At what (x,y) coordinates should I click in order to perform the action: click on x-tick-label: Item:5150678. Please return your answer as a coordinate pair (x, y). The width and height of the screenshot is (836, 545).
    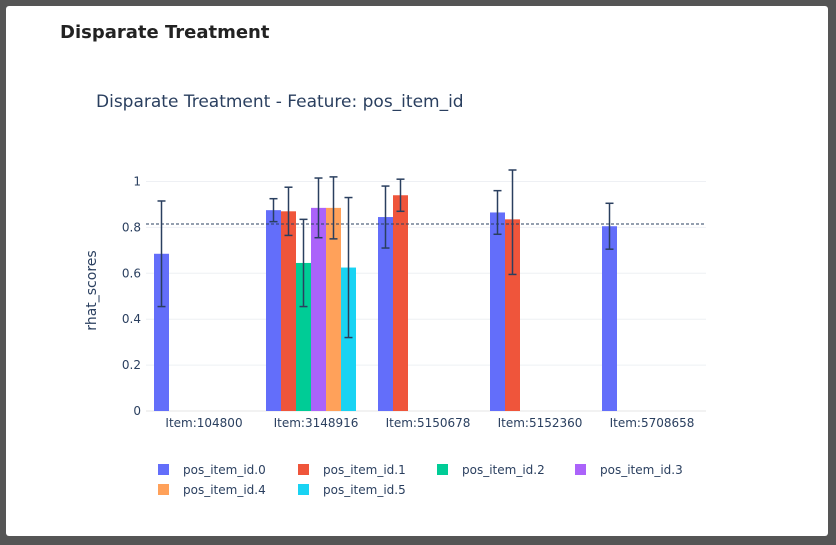
    Looking at the image, I should click on (428, 423).